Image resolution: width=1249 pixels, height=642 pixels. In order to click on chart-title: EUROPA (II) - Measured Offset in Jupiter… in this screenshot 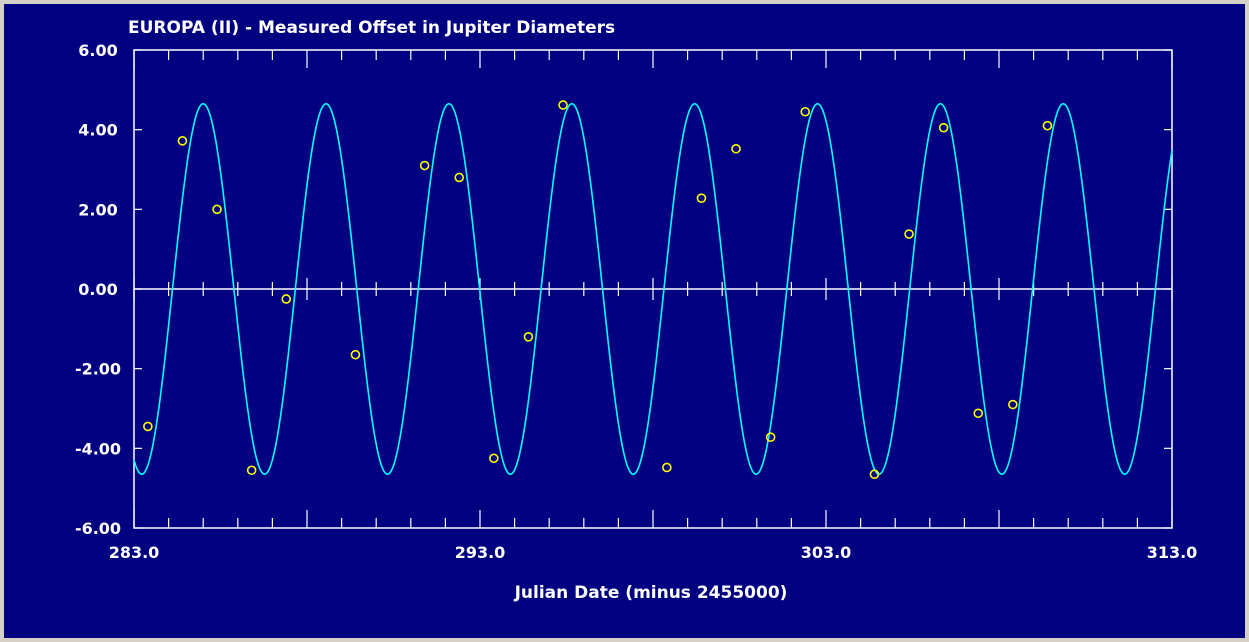, I will do `click(371, 28)`.